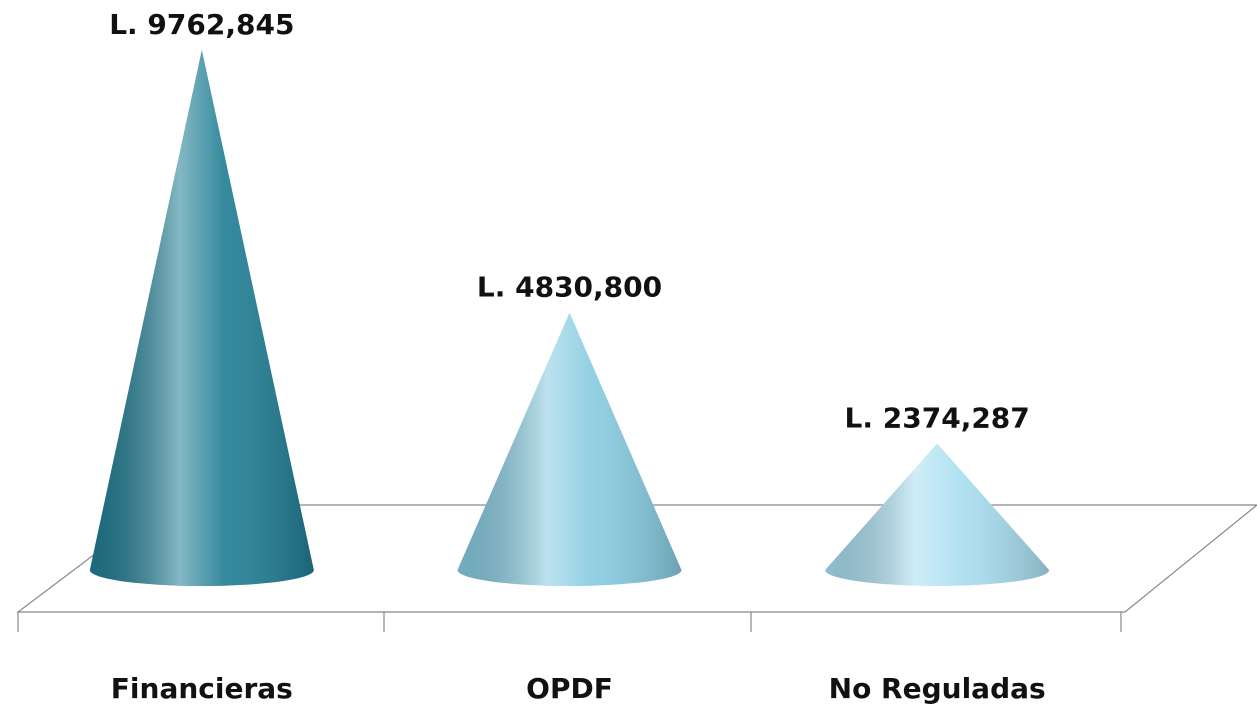  Describe the element at coordinates (937, 418) in the screenshot. I see `value-label: L. 2374,287` at that location.